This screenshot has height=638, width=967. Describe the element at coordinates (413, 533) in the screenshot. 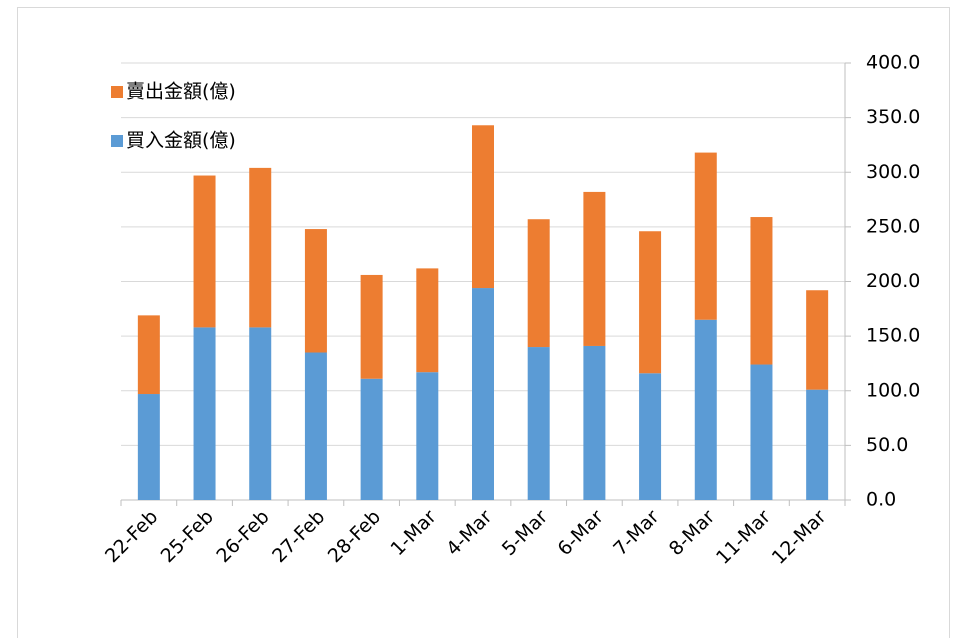

I see `x-tick-label: 1-Mar` at that location.